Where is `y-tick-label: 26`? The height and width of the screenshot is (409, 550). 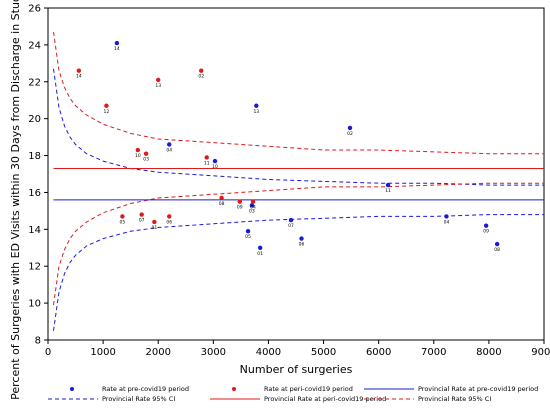
y-tick-label: 26 is located at coordinates (34, 9).